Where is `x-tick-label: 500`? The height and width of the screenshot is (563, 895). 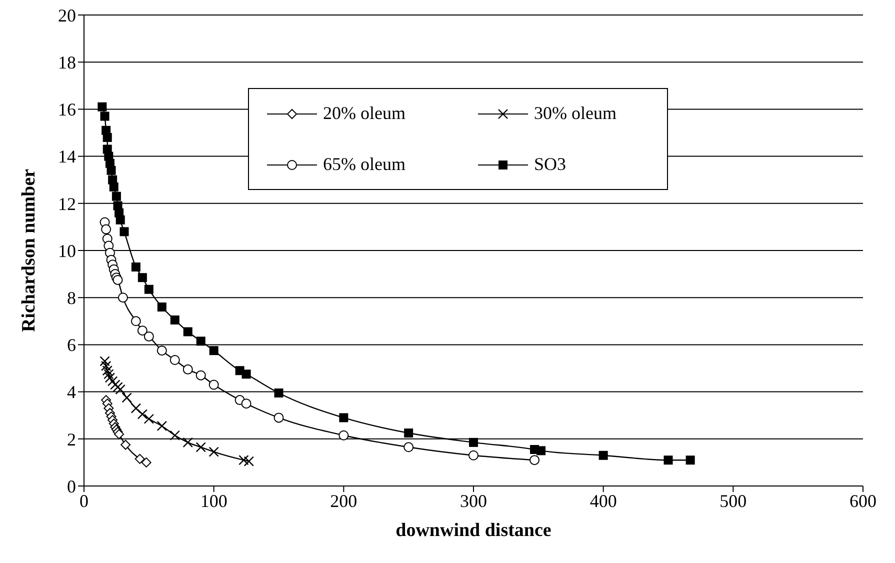
x-tick-label: 500 is located at coordinates (733, 500).